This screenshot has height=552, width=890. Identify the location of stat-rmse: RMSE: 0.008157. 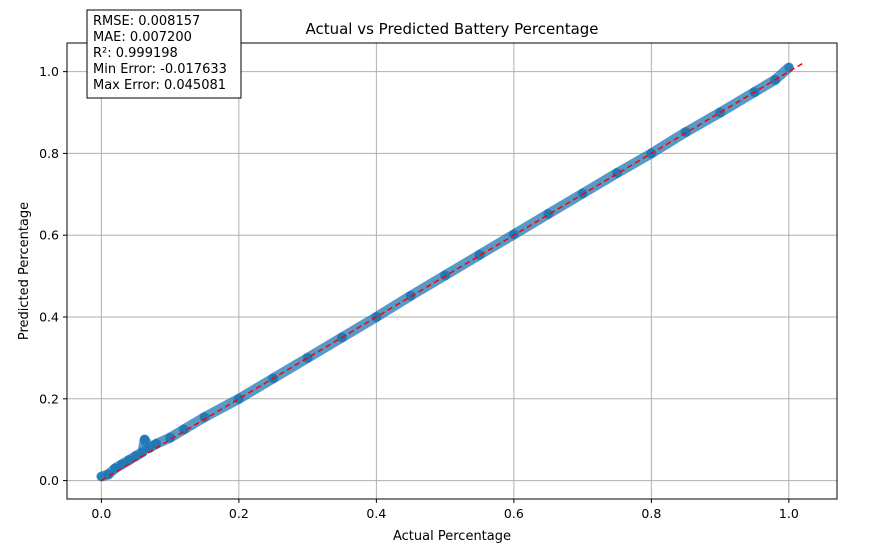
(146, 21).